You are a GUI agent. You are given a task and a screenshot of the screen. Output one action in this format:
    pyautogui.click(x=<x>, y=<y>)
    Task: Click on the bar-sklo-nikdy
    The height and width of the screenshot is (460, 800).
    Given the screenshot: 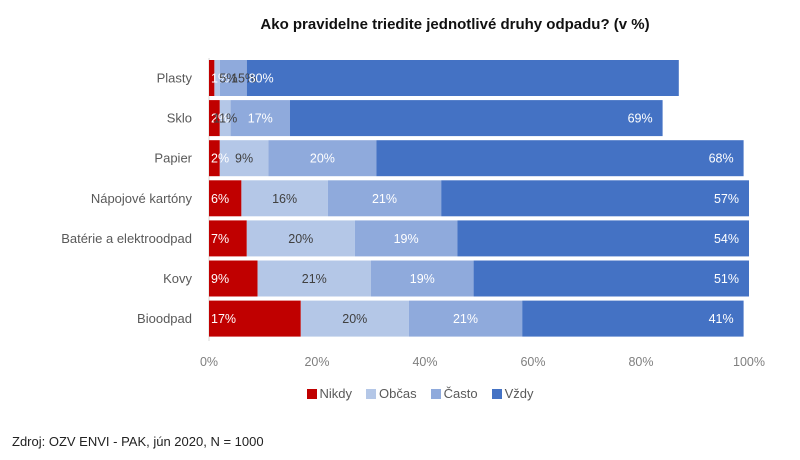 What is the action you would take?
    pyautogui.click(x=214, y=118)
    